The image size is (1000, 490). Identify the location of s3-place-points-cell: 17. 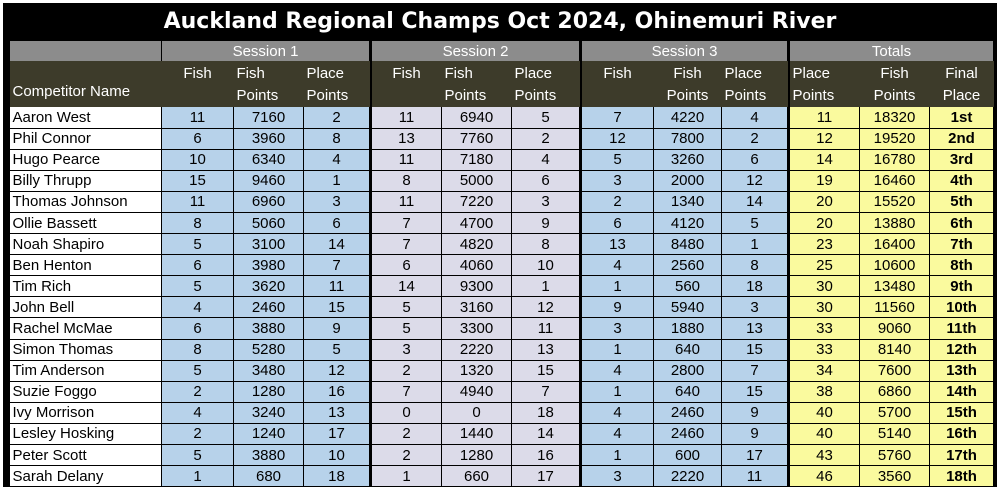
(754, 455).